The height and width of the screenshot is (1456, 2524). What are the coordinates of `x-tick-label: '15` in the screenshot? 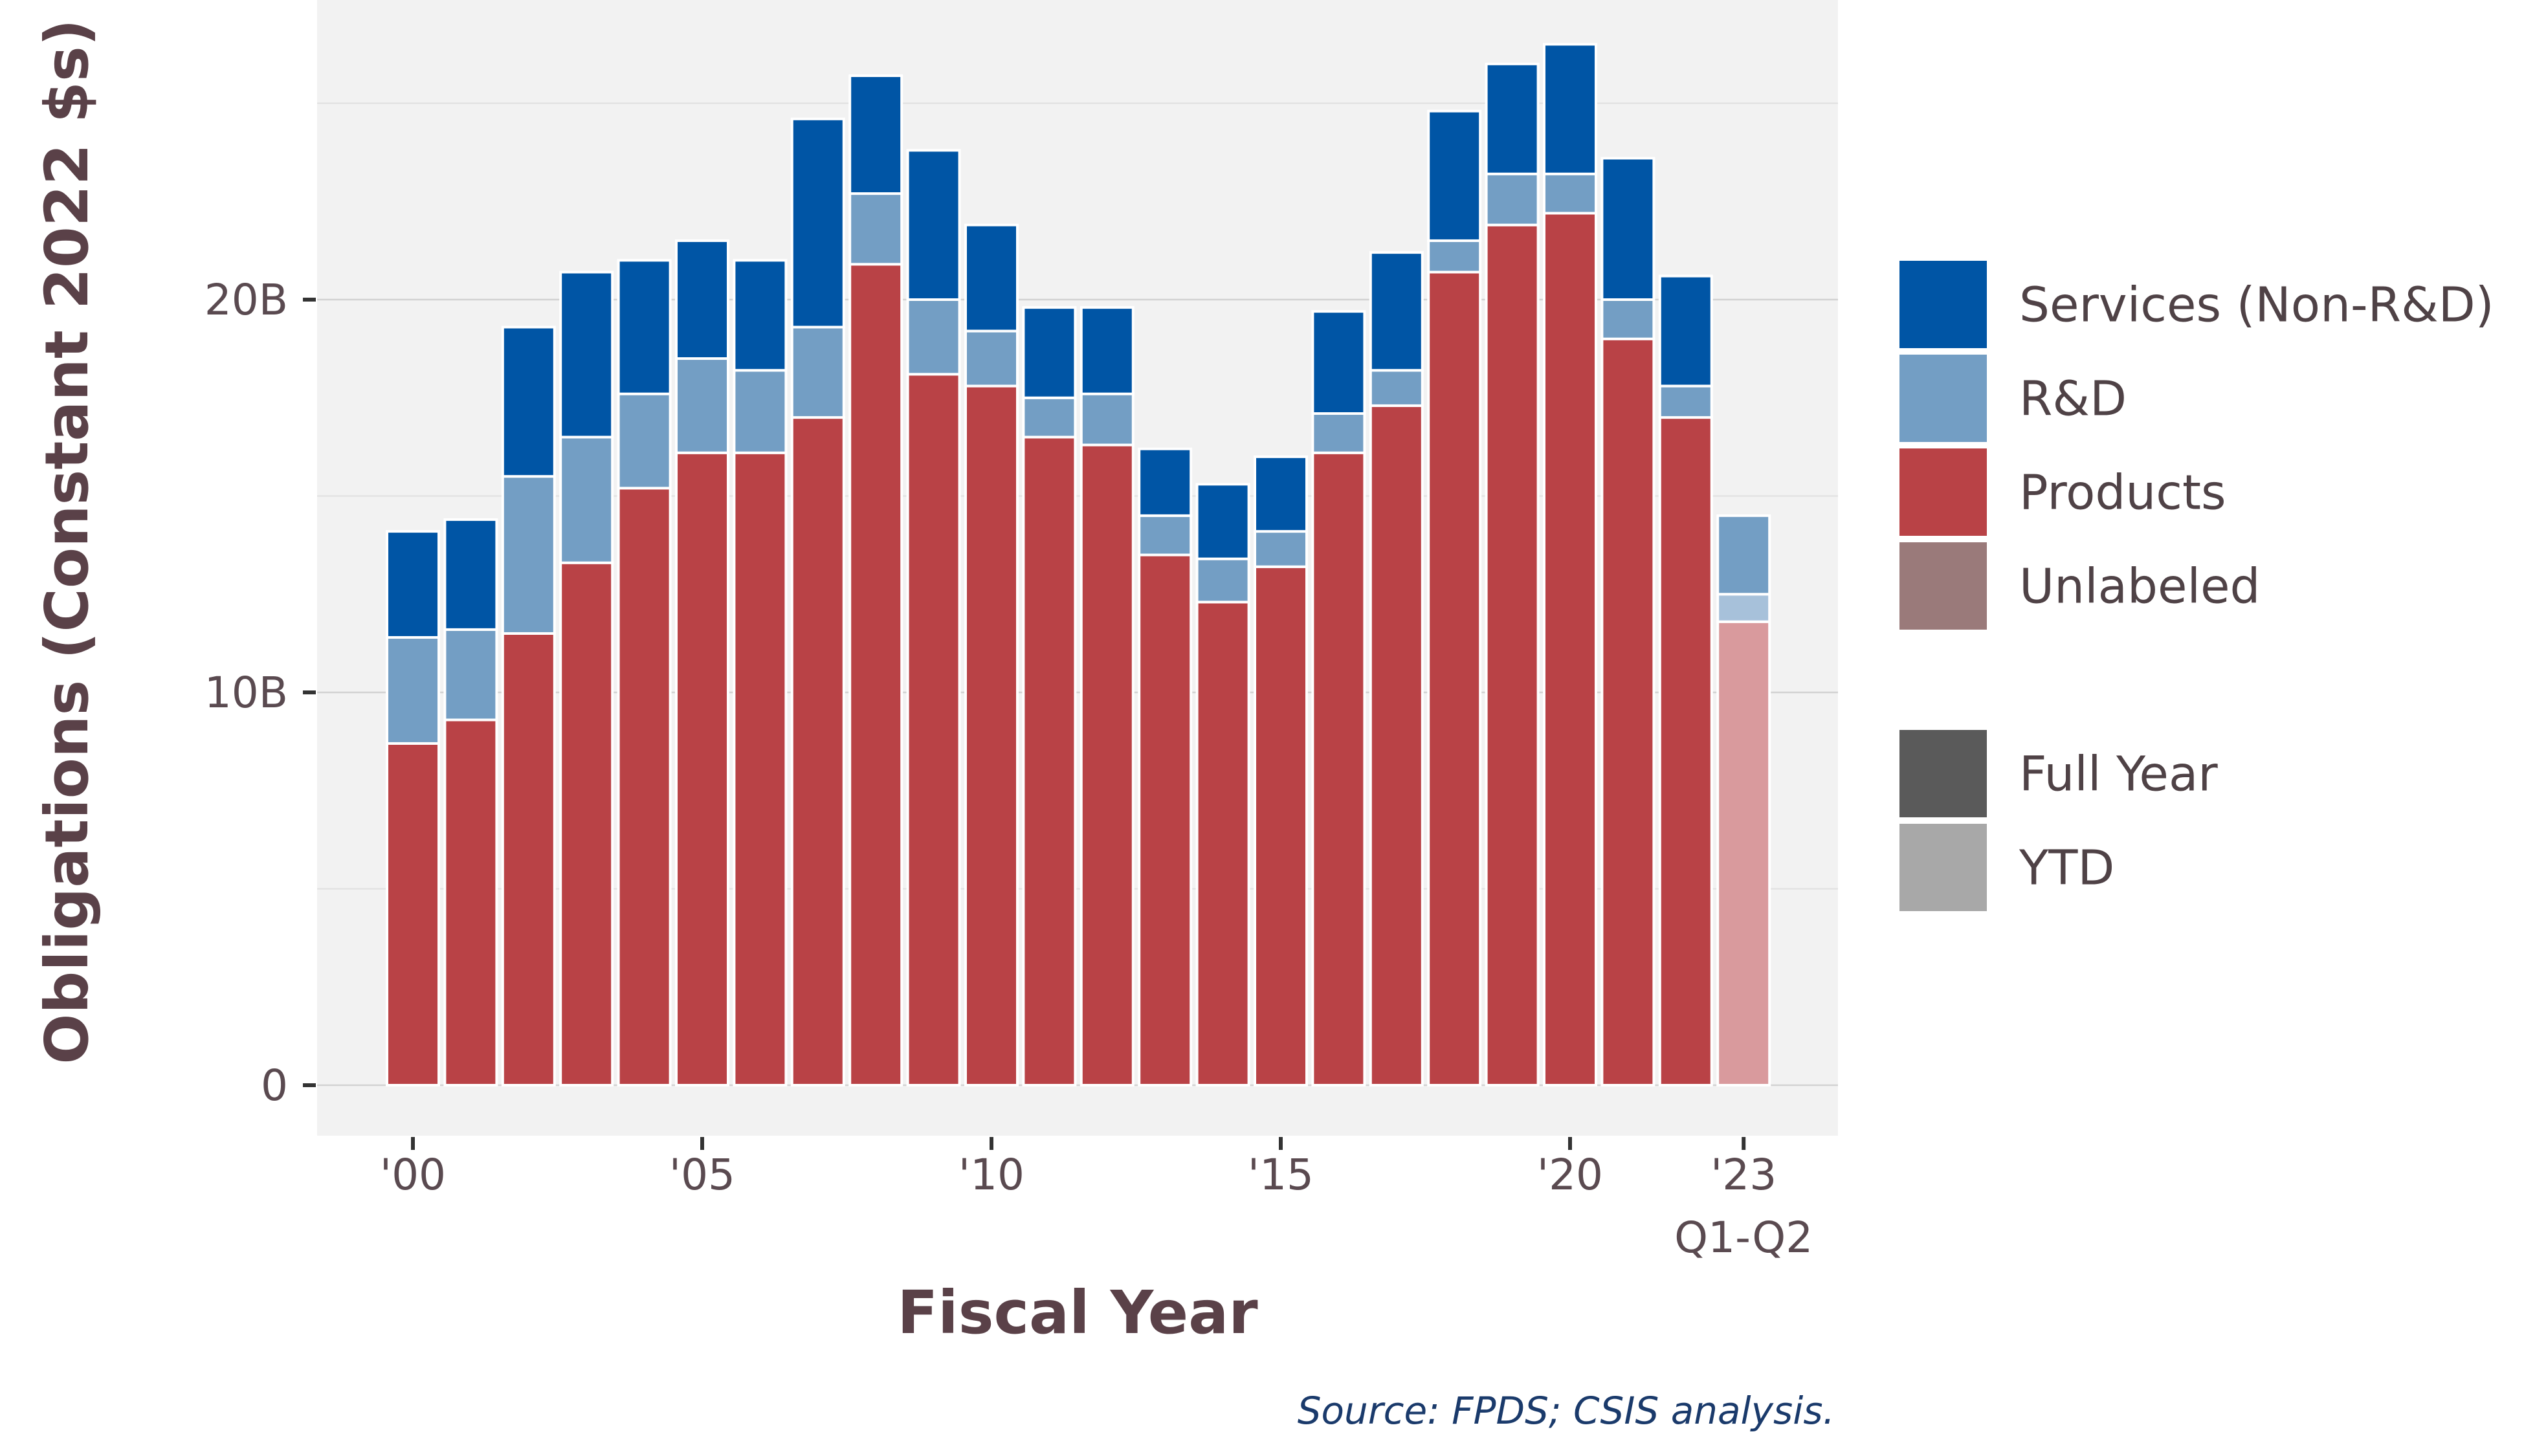 It's located at (1281, 1175).